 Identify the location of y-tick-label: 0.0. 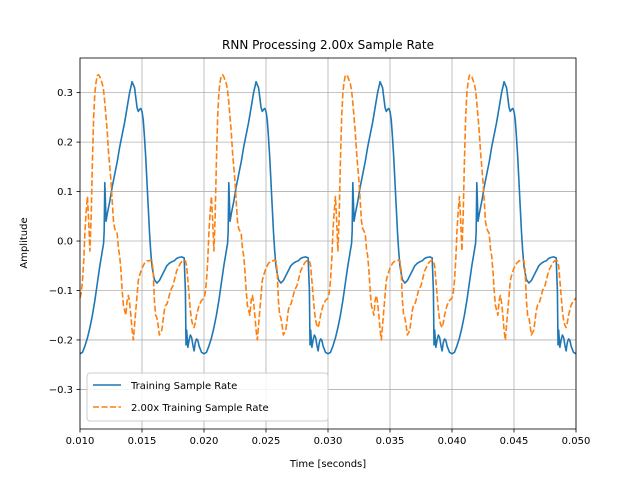
(65, 242).